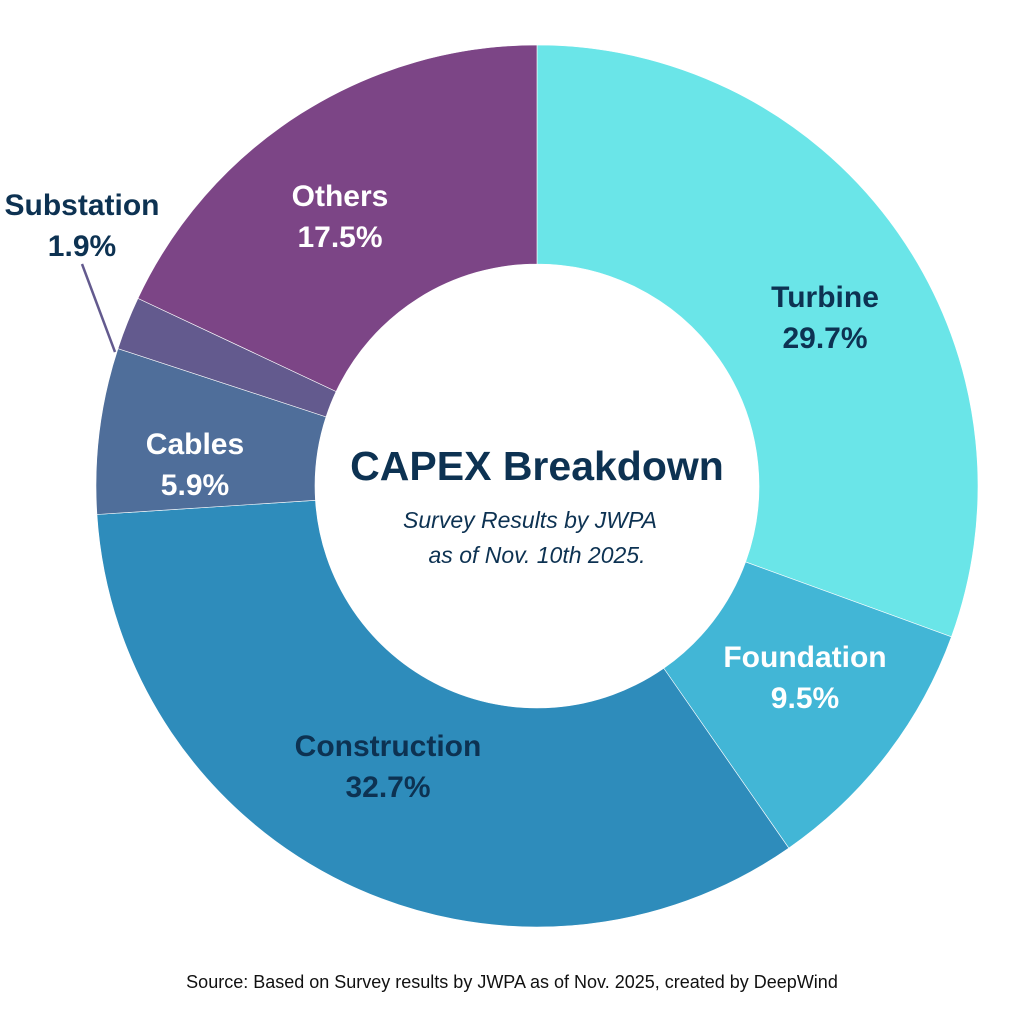 Image resolution: width=1024 pixels, height=1024 pixels. I want to click on chart-subtitle-line-1: Survey Results by JWPA, so click(530, 520).